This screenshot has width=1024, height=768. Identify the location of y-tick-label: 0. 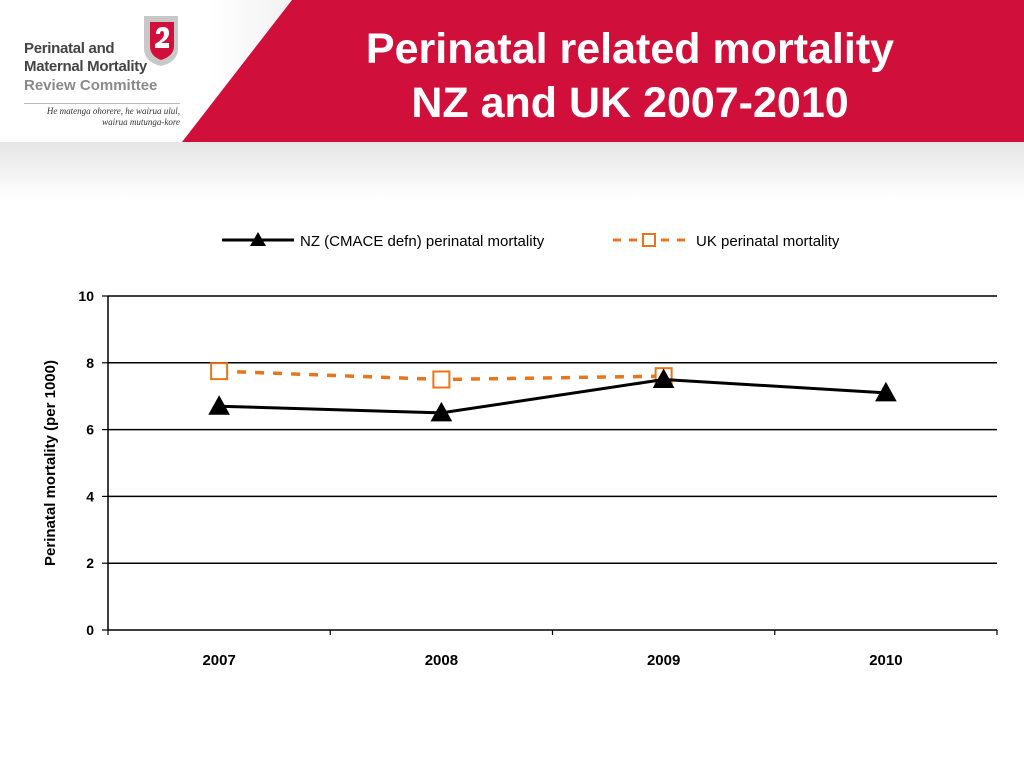
(90, 630).